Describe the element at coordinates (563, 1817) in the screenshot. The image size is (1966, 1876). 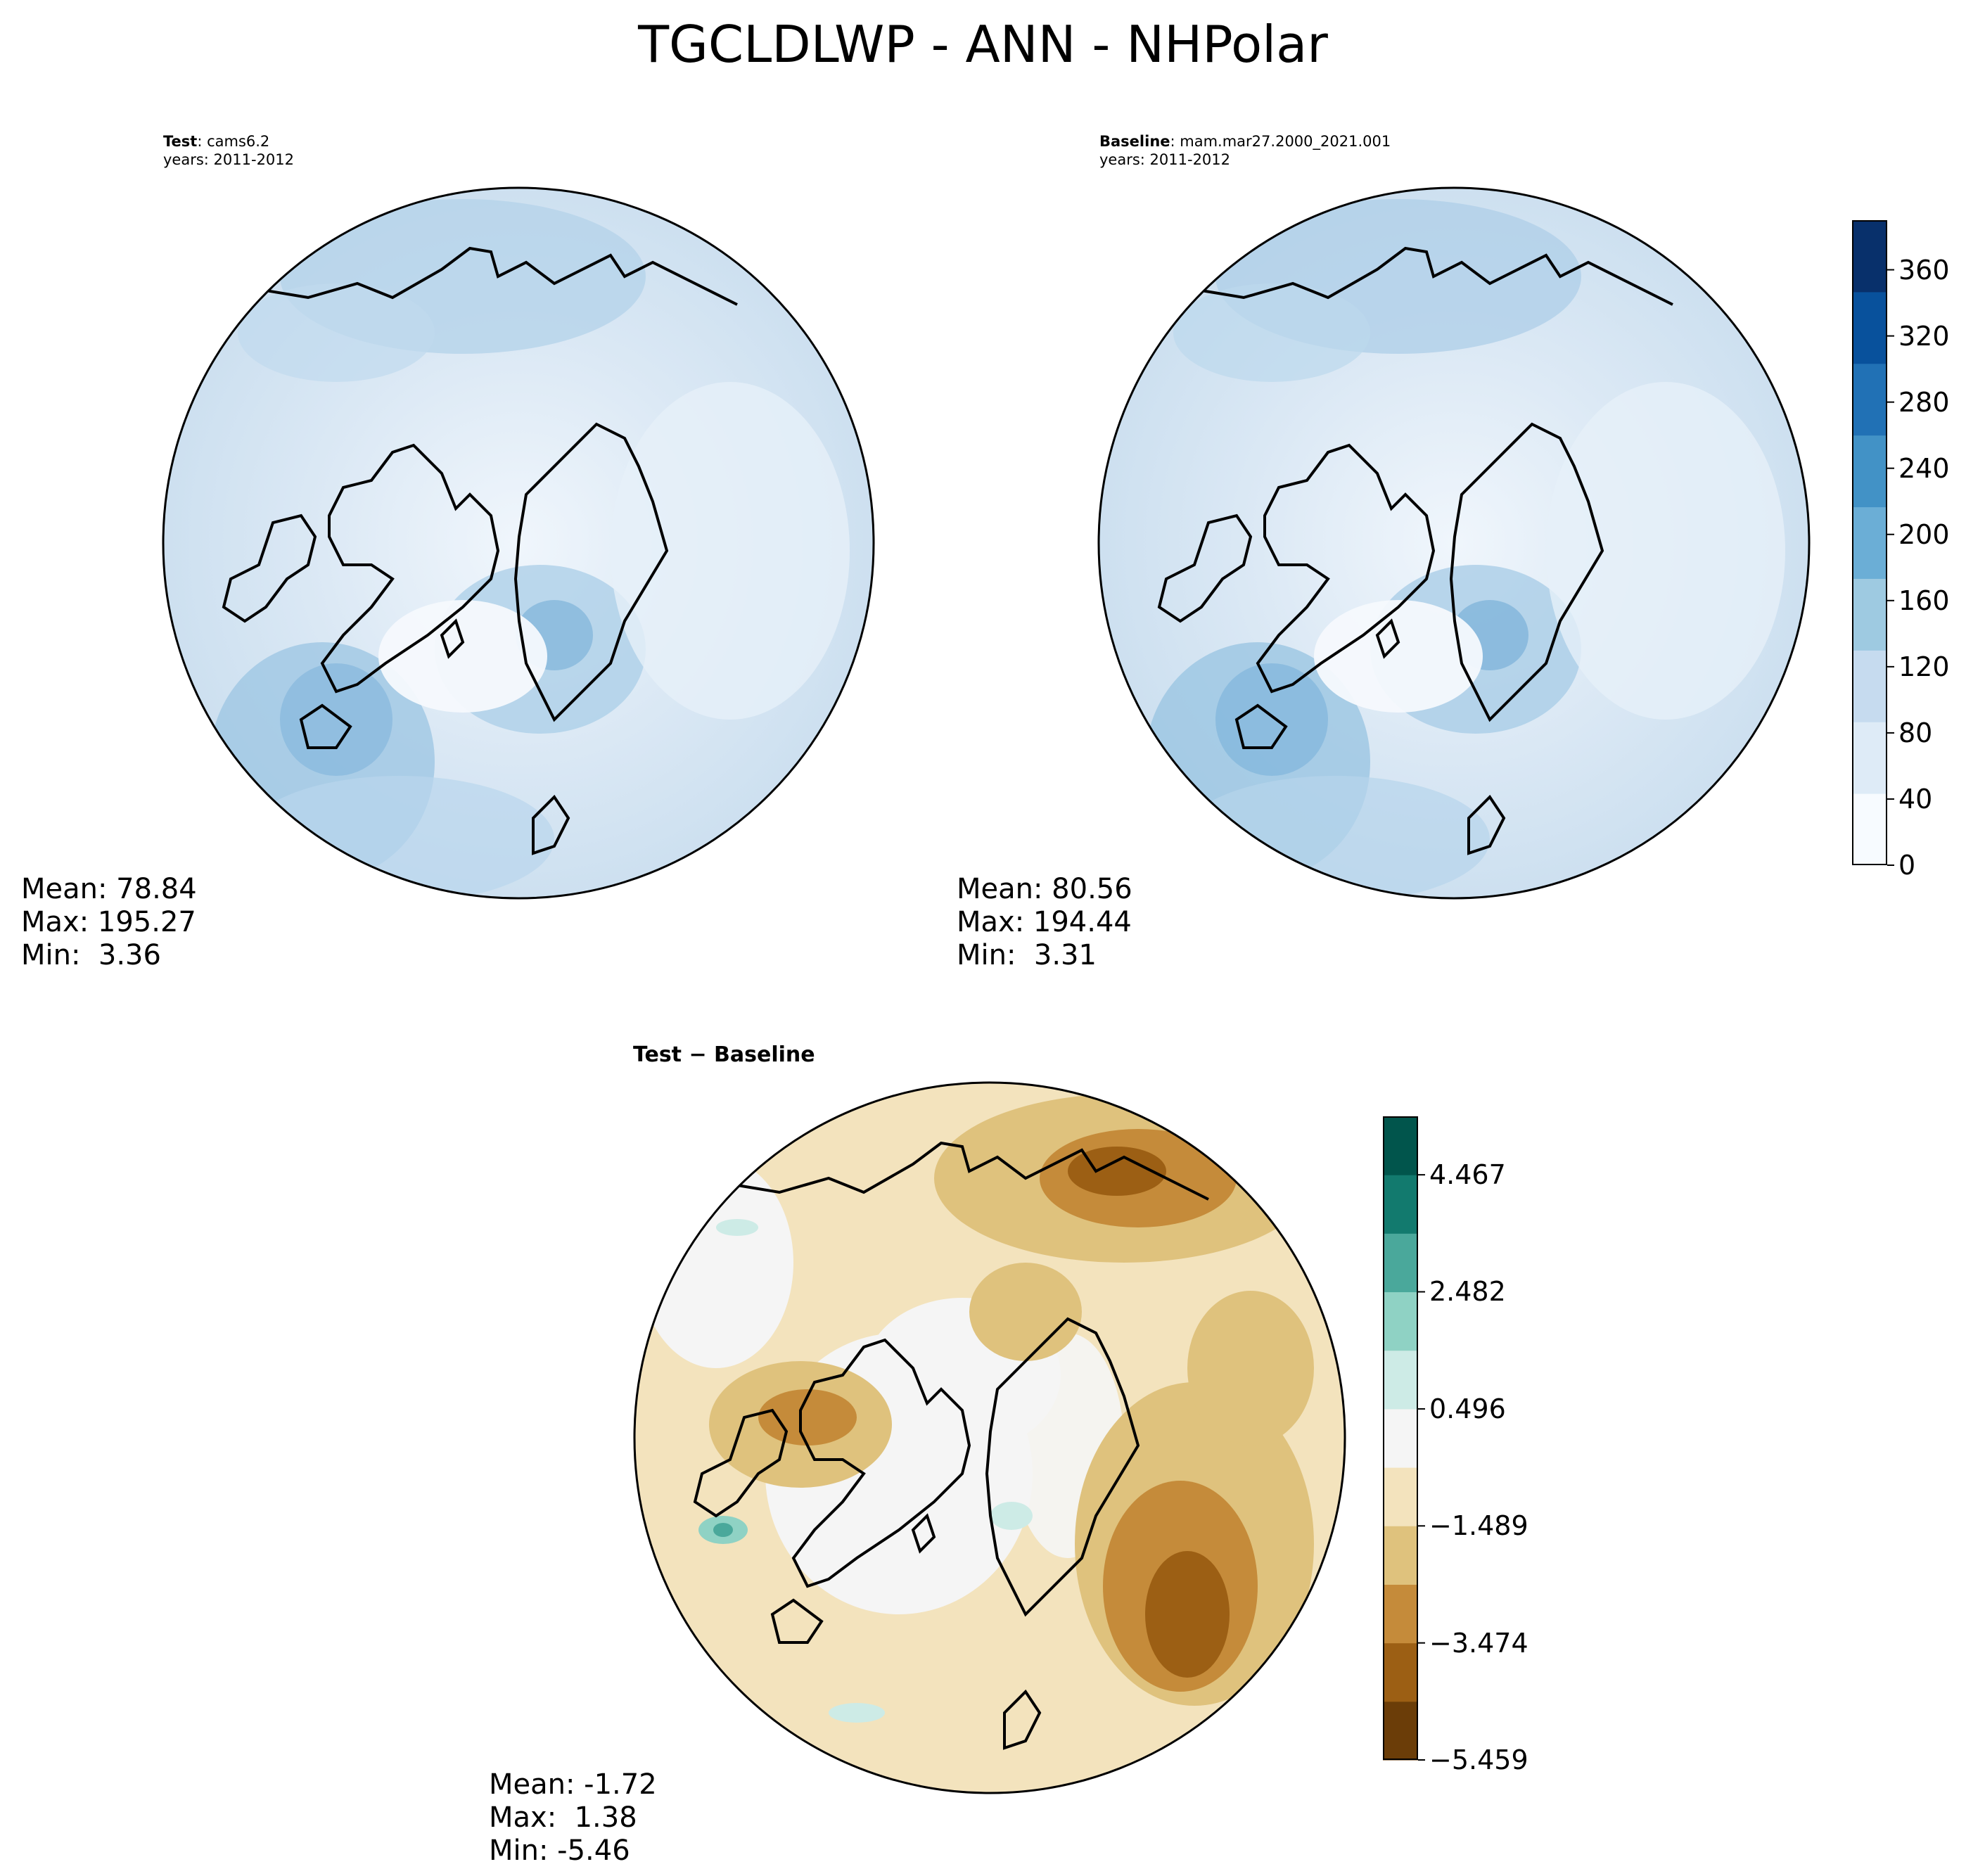
I see `diff-max: Max: 1.38` at that location.